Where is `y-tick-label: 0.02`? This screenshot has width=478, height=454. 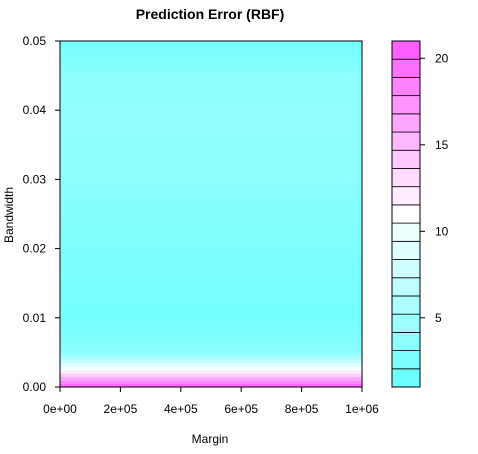 y-tick-label: 0.02 is located at coordinates (35, 249).